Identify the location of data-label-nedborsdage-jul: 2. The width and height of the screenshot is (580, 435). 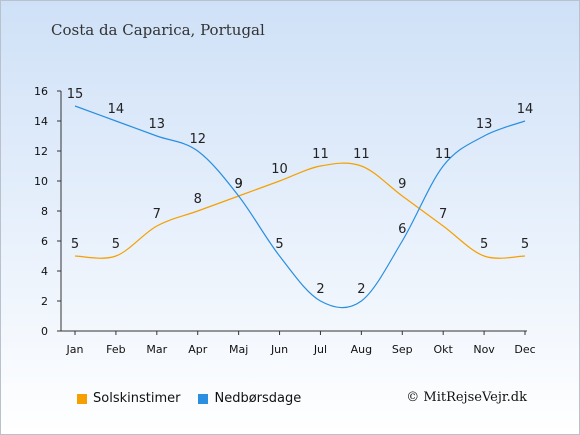
(320, 289).